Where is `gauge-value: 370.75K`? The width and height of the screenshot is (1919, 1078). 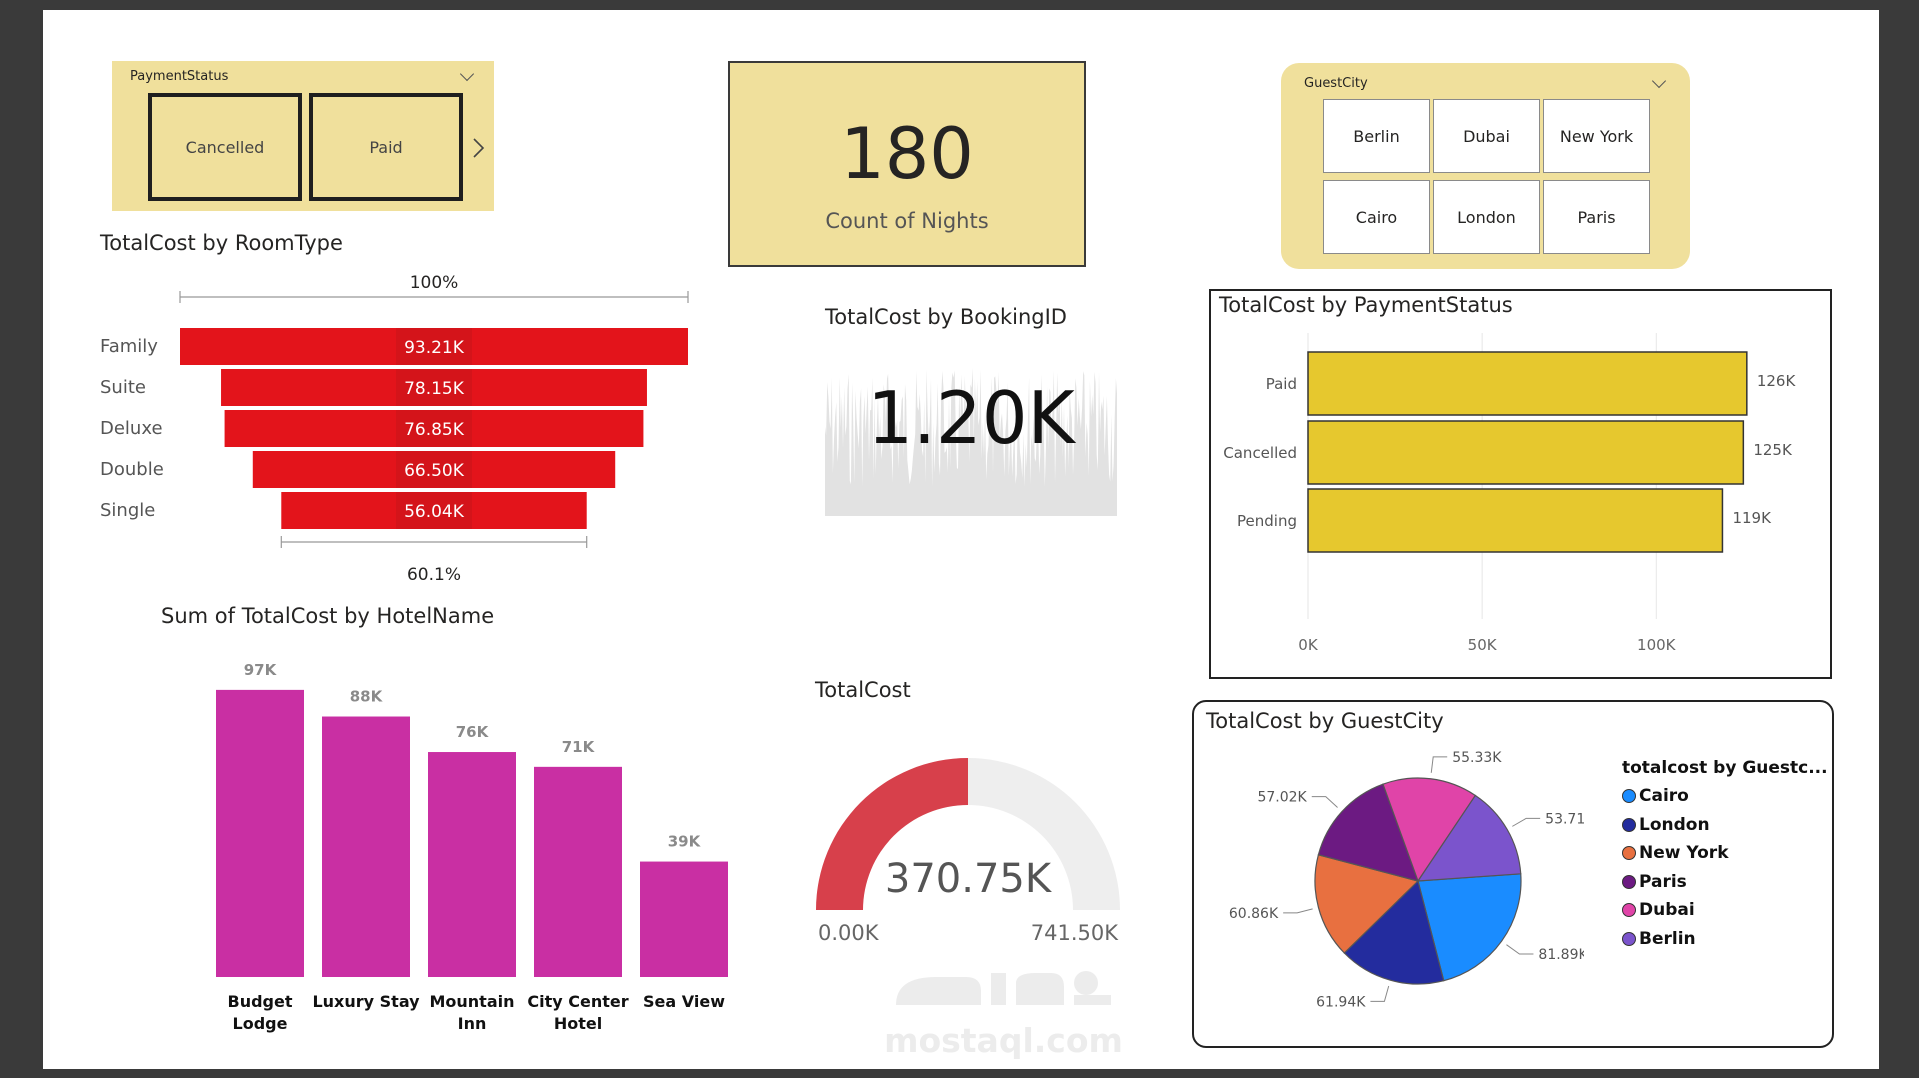
gauge-value: 370.75K is located at coordinates (969, 879).